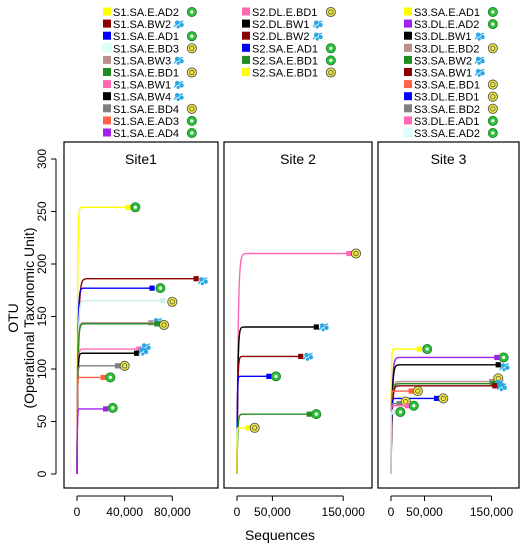 The width and height of the screenshot is (526, 550). Describe the element at coordinates (141, 159) in the screenshot. I see `panel-title: Site1` at that location.